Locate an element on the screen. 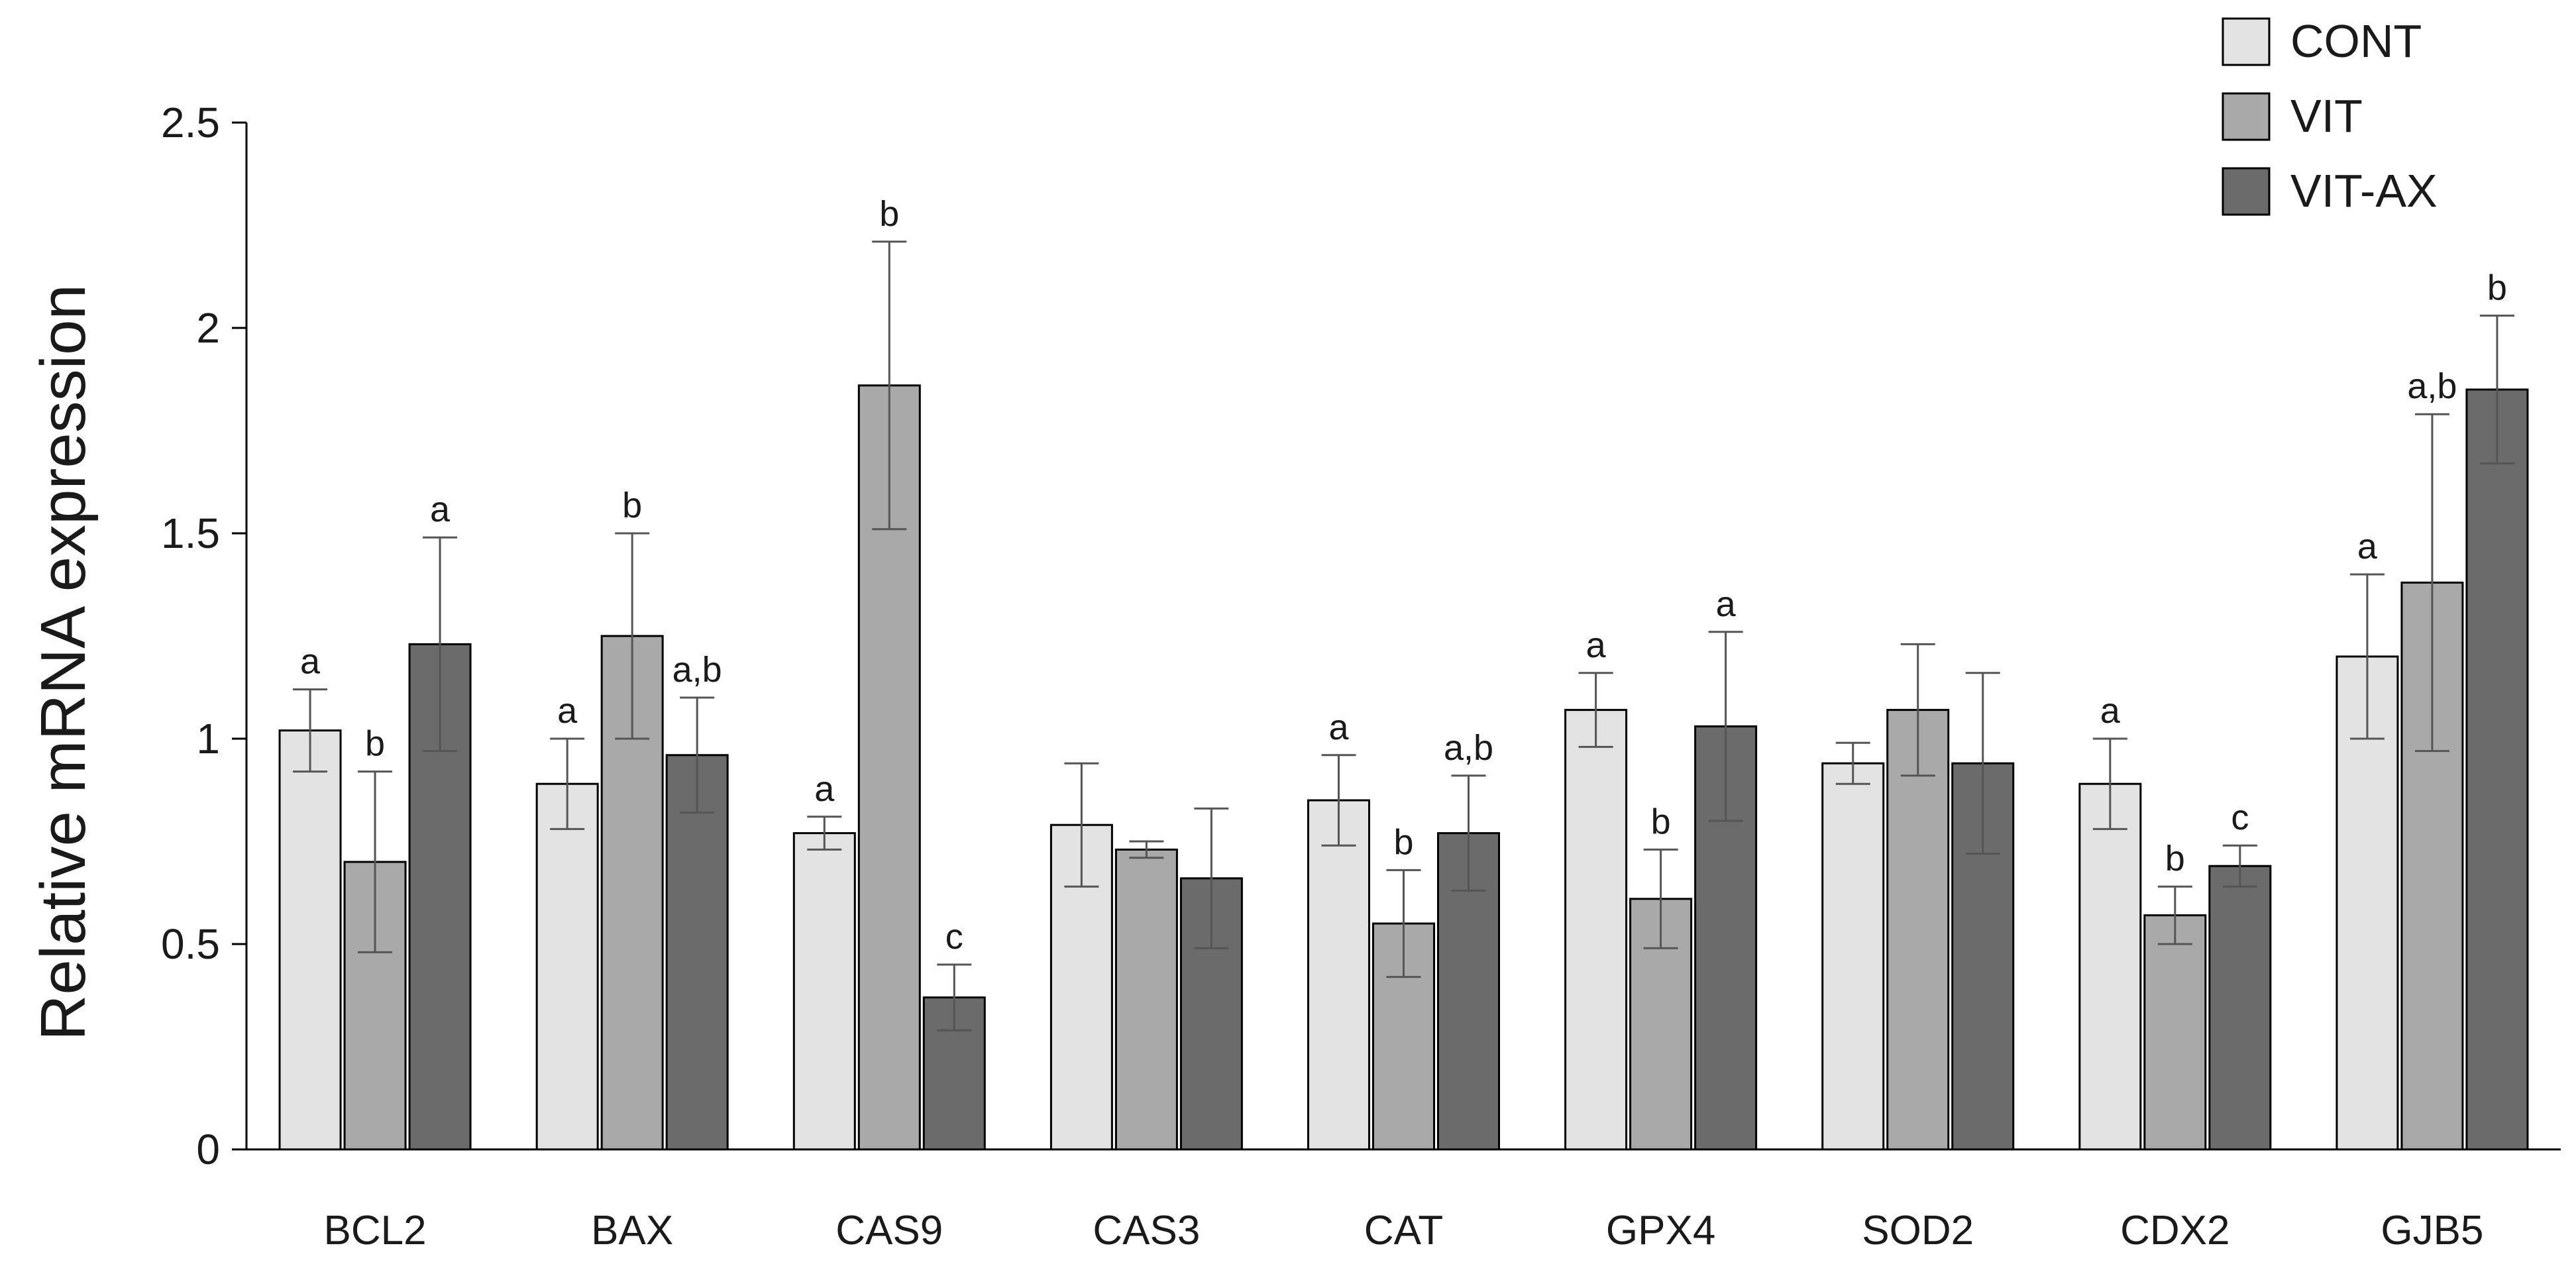 This screenshot has height=1270, width=2576. y-tick-label: 1 is located at coordinates (208, 739).